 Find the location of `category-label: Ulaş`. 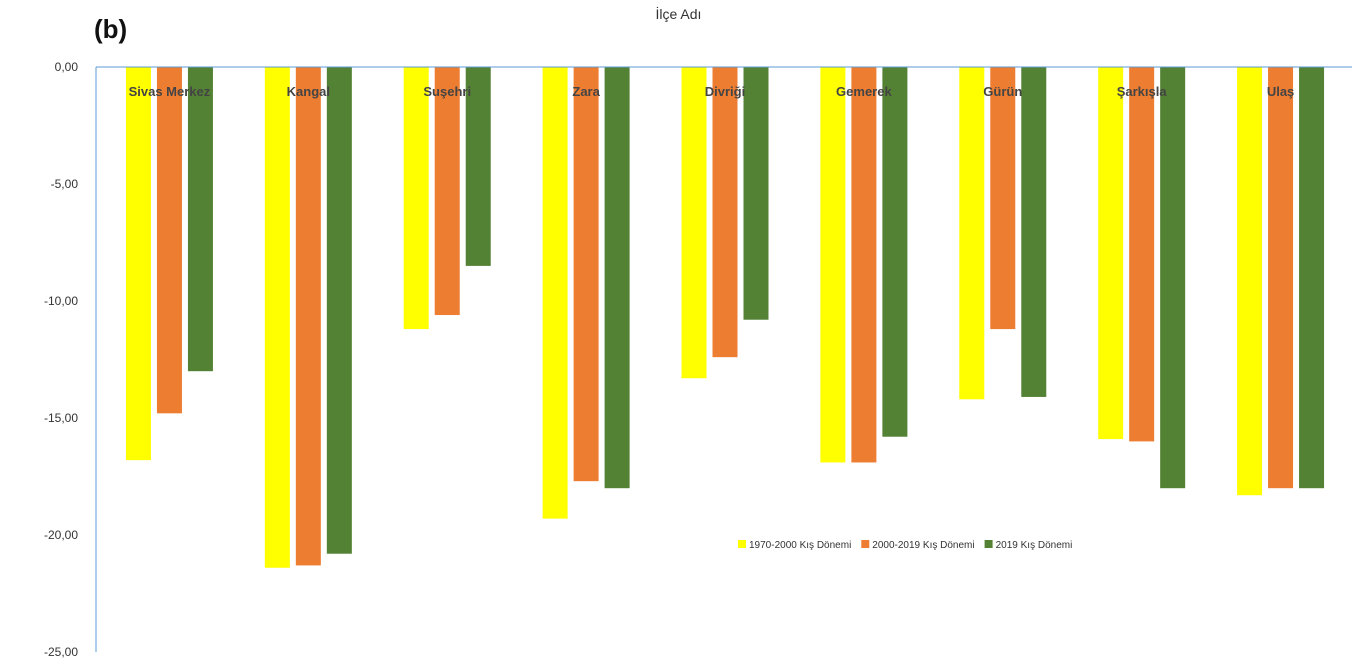

category-label: Ulaş is located at coordinates (1280, 91).